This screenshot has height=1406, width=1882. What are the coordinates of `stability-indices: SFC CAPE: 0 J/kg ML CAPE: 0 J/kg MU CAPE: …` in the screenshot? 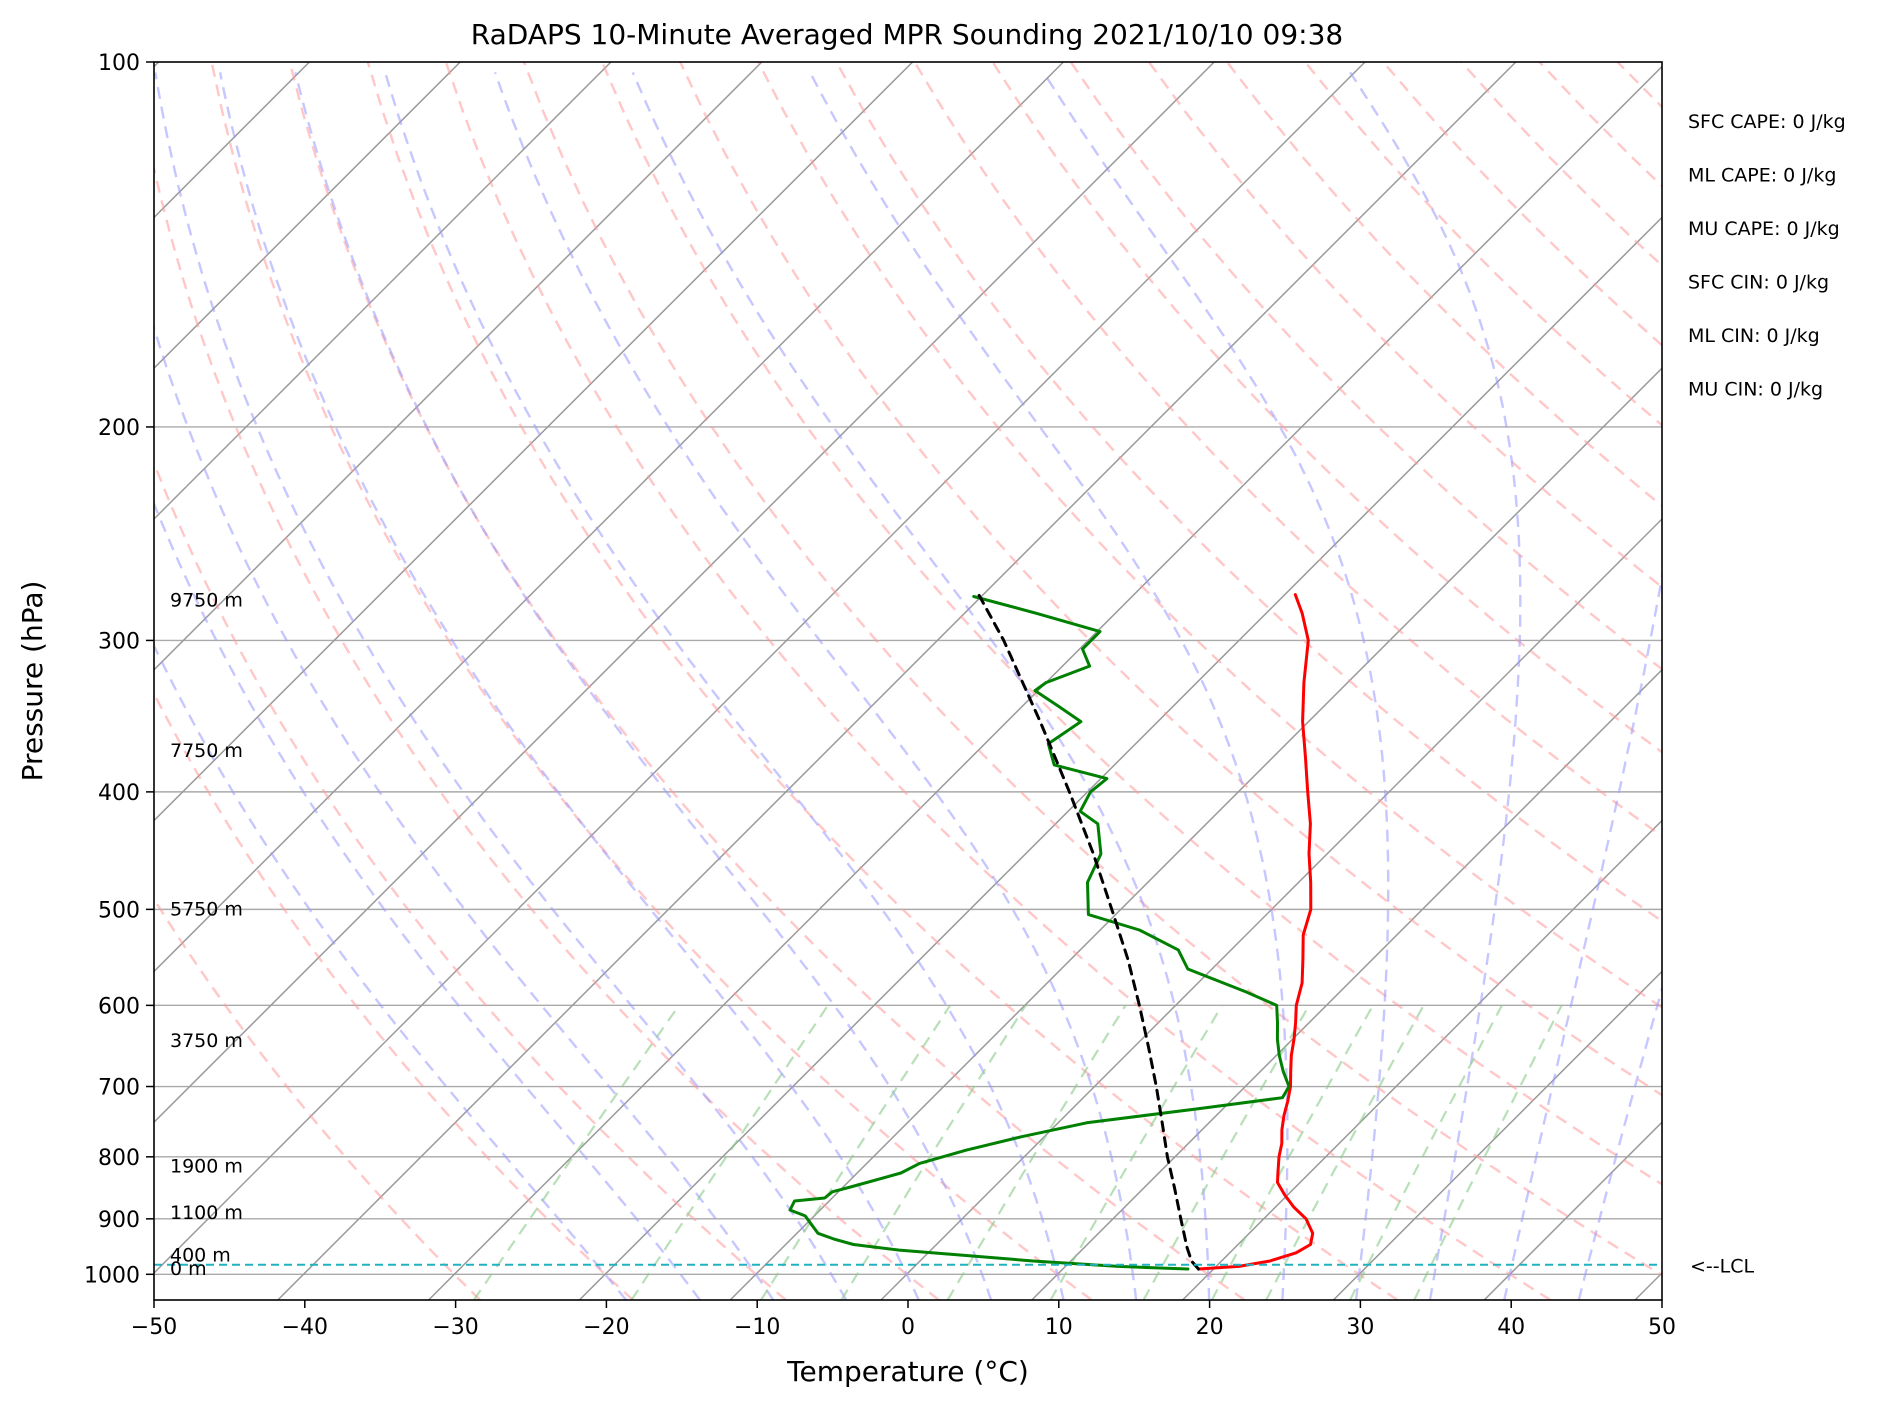 It's located at (1767, 256).